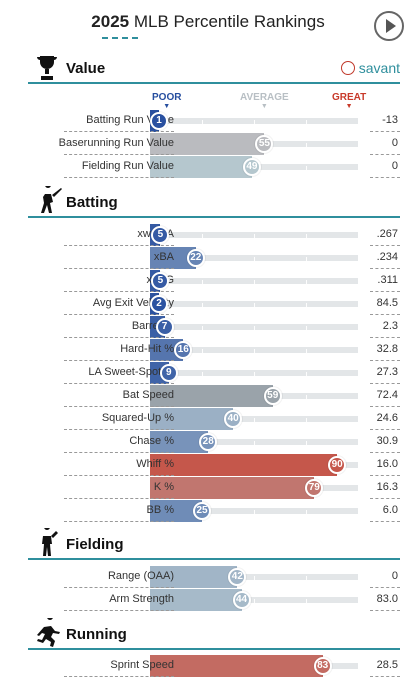 The width and height of the screenshot is (416, 694). I want to click on metric-value: .267, so click(387, 234).